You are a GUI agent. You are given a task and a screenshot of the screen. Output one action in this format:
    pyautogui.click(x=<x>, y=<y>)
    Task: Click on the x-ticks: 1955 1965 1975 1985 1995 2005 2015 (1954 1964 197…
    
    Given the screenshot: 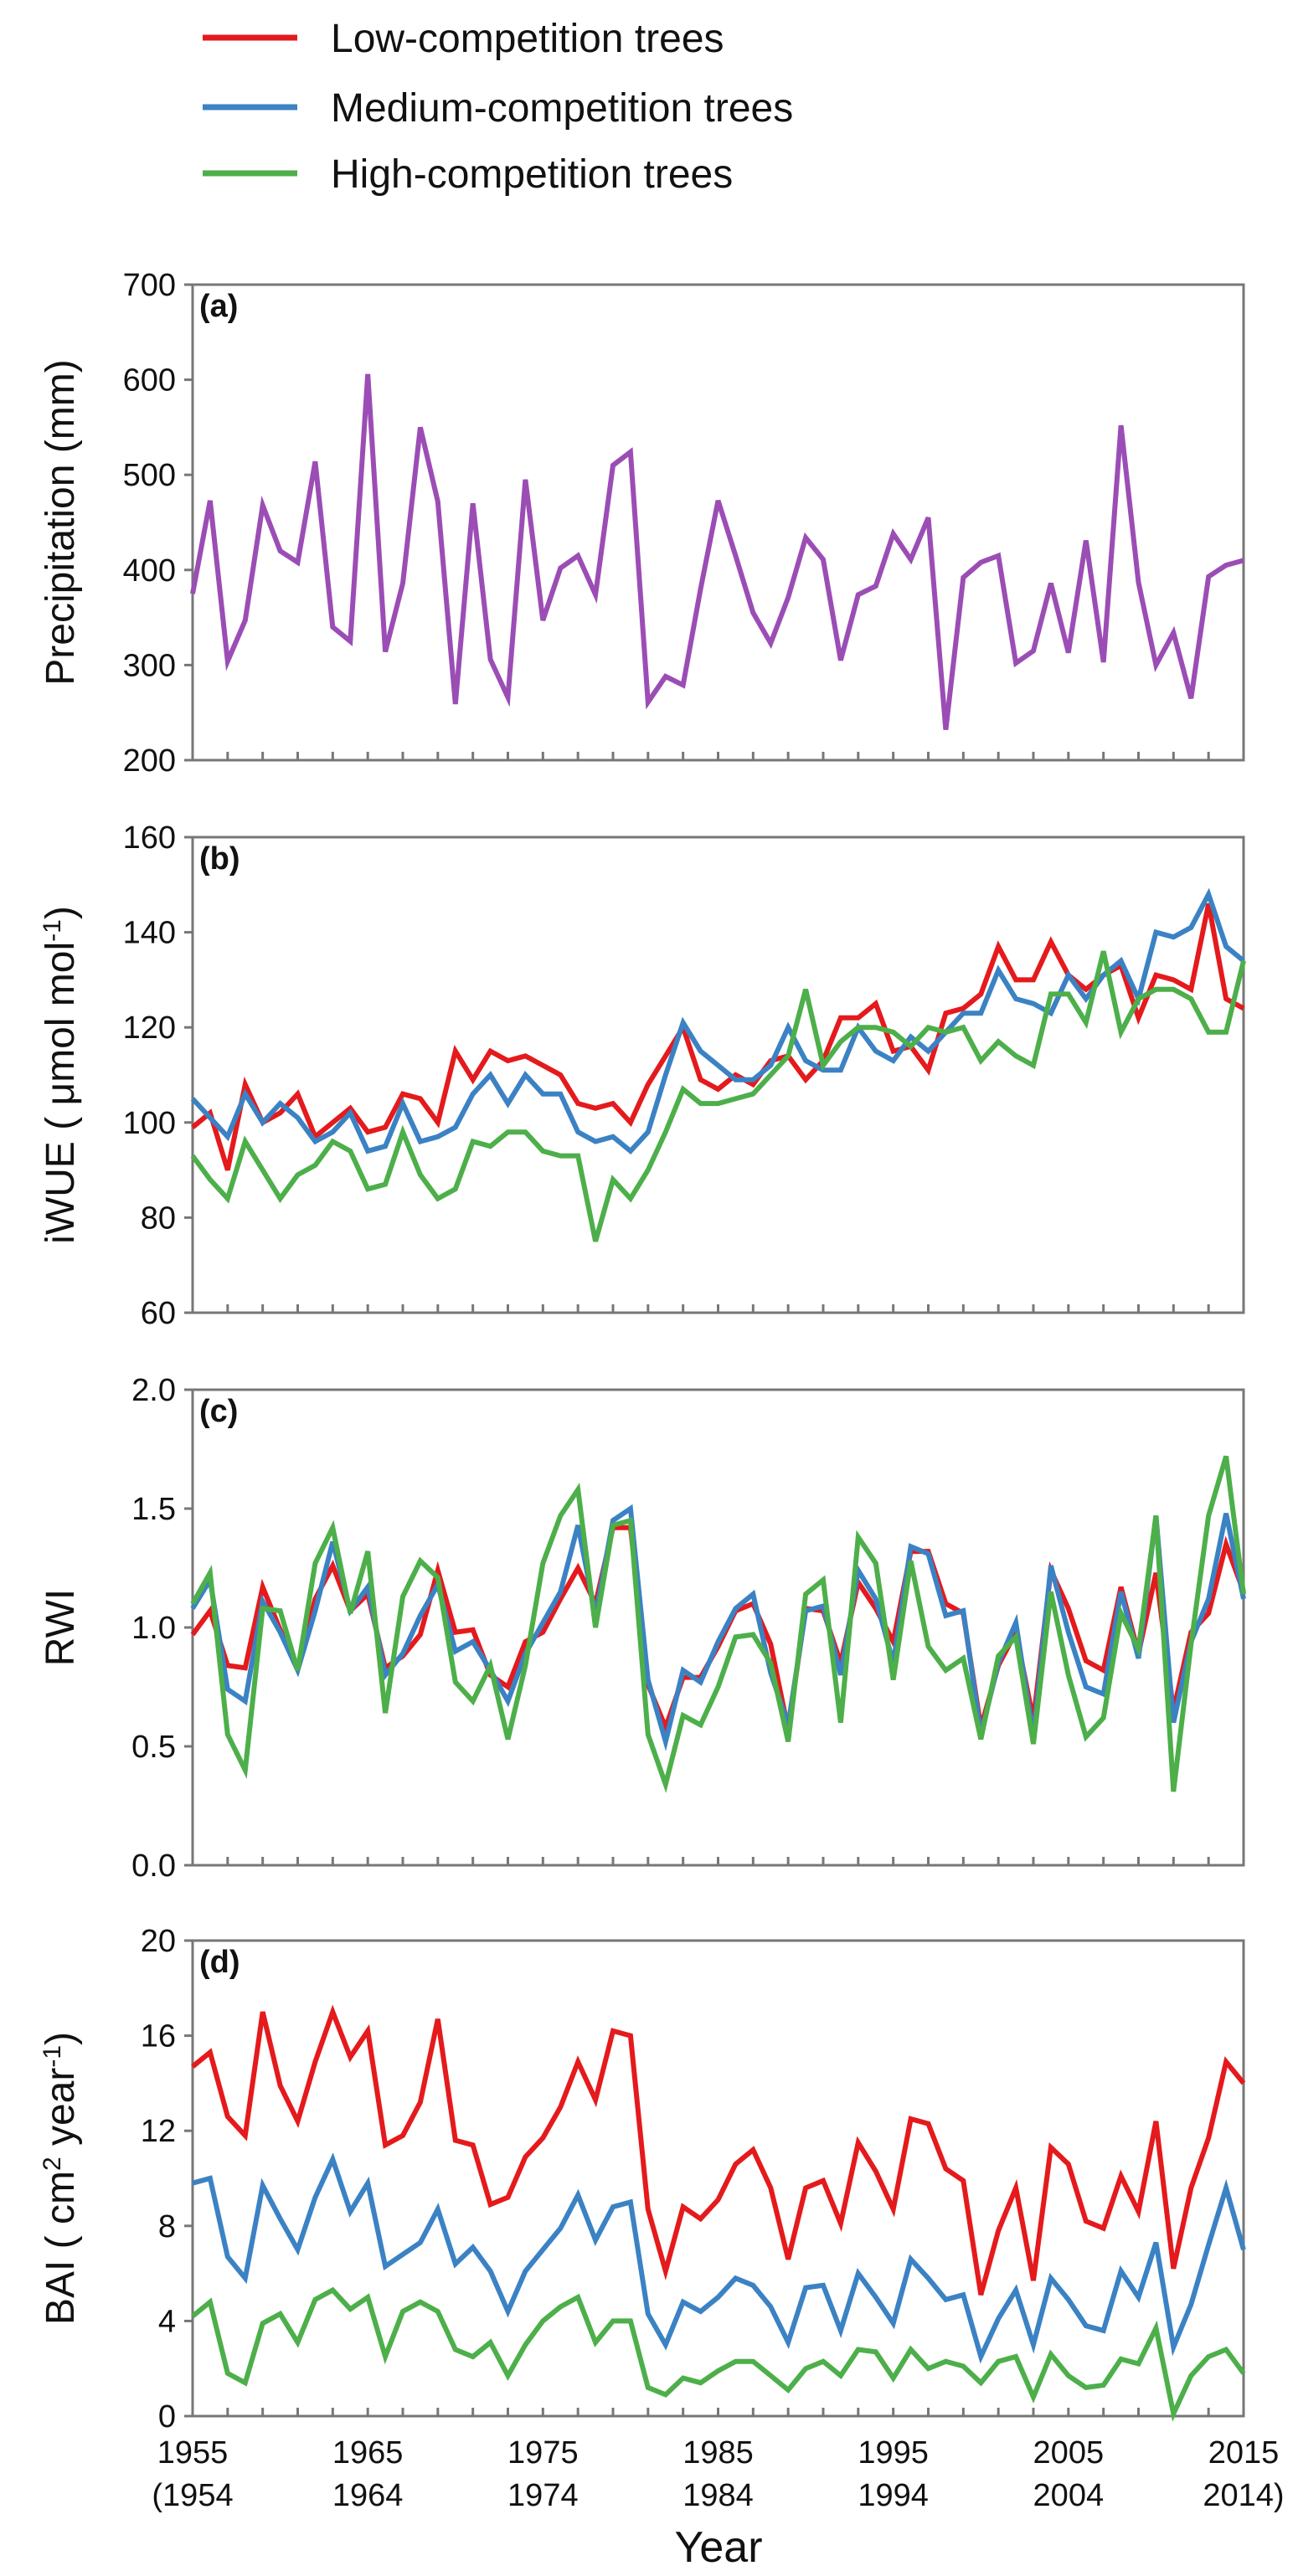 What is the action you would take?
    pyautogui.click(x=718, y=2474)
    